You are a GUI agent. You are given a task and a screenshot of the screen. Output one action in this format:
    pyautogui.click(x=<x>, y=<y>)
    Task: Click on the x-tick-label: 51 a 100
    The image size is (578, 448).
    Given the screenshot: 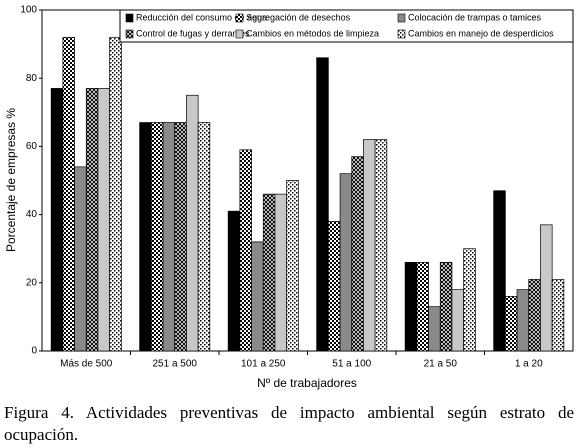 What is the action you would take?
    pyautogui.click(x=351, y=364)
    